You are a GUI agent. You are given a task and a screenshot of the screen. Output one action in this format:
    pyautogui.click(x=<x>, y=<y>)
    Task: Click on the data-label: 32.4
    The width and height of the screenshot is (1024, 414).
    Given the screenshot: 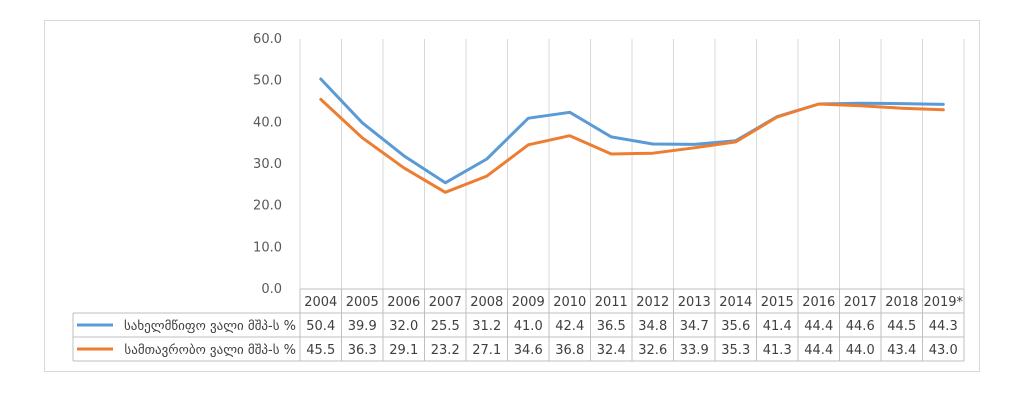 What is the action you would take?
    pyautogui.click(x=611, y=350)
    